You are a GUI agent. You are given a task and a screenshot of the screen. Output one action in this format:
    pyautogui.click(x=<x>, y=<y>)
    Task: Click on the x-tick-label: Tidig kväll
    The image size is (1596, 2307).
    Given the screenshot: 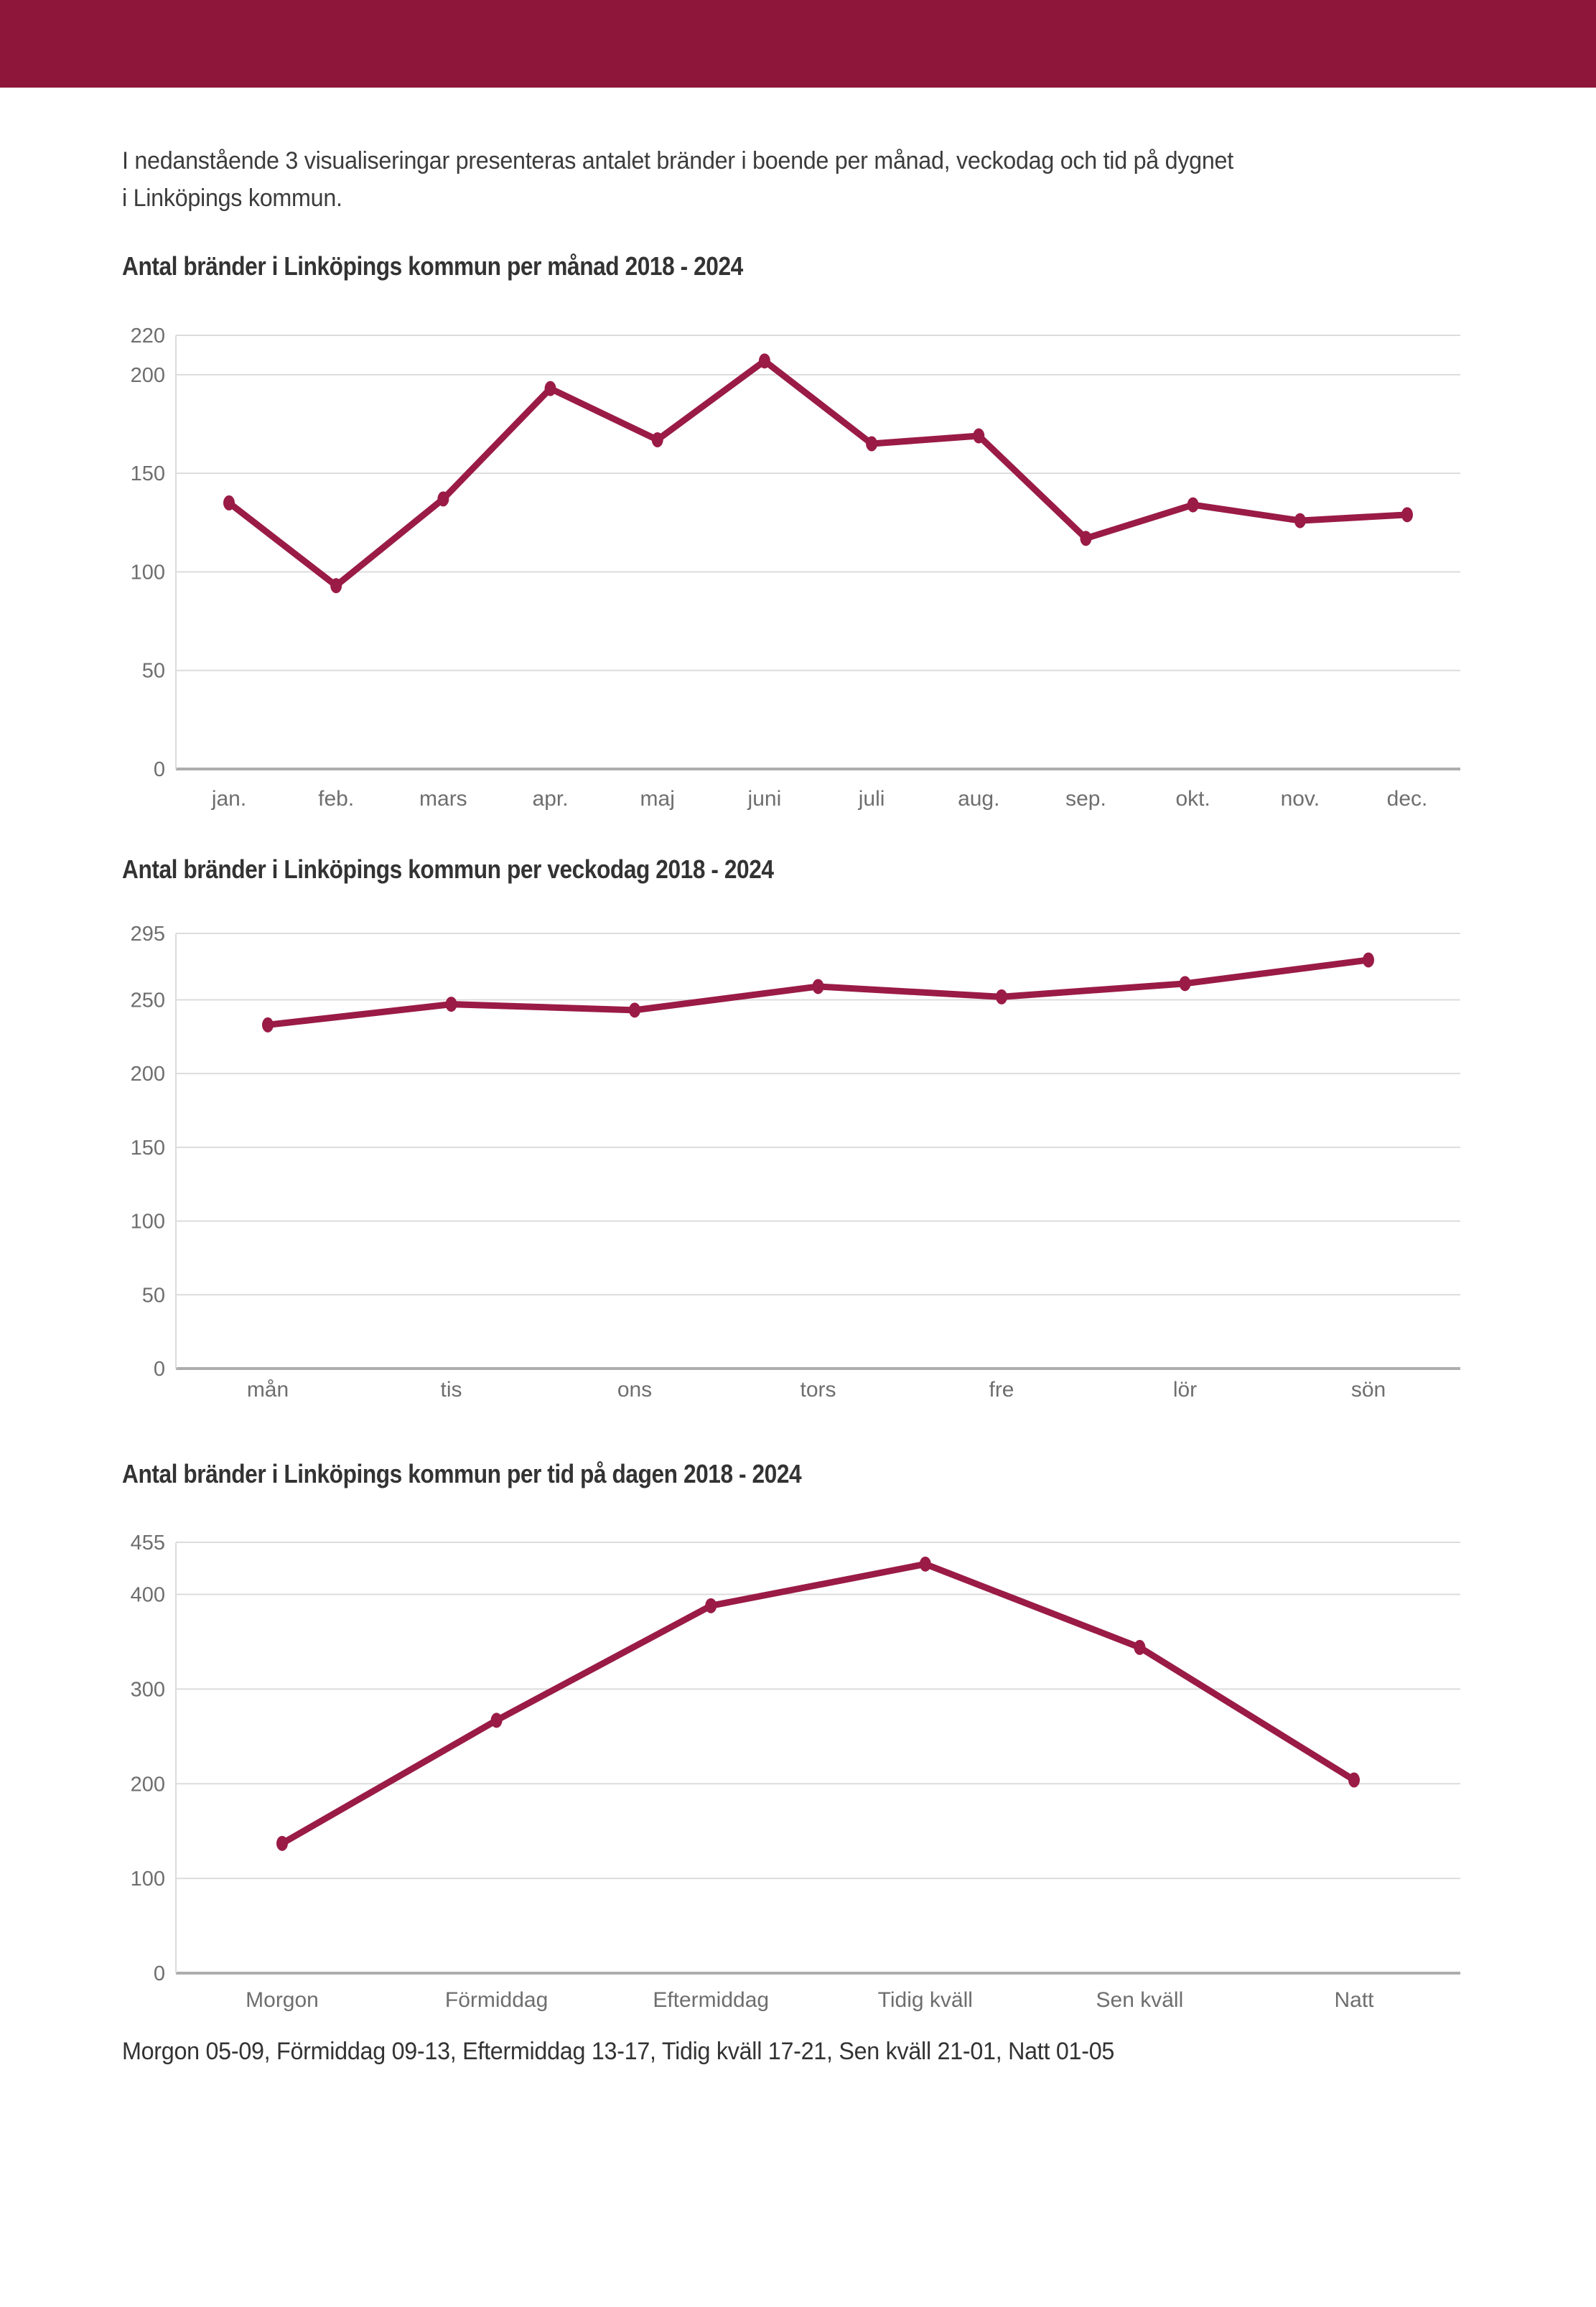 What is the action you would take?
    pyautogui.click(x=925, y=2000)
    